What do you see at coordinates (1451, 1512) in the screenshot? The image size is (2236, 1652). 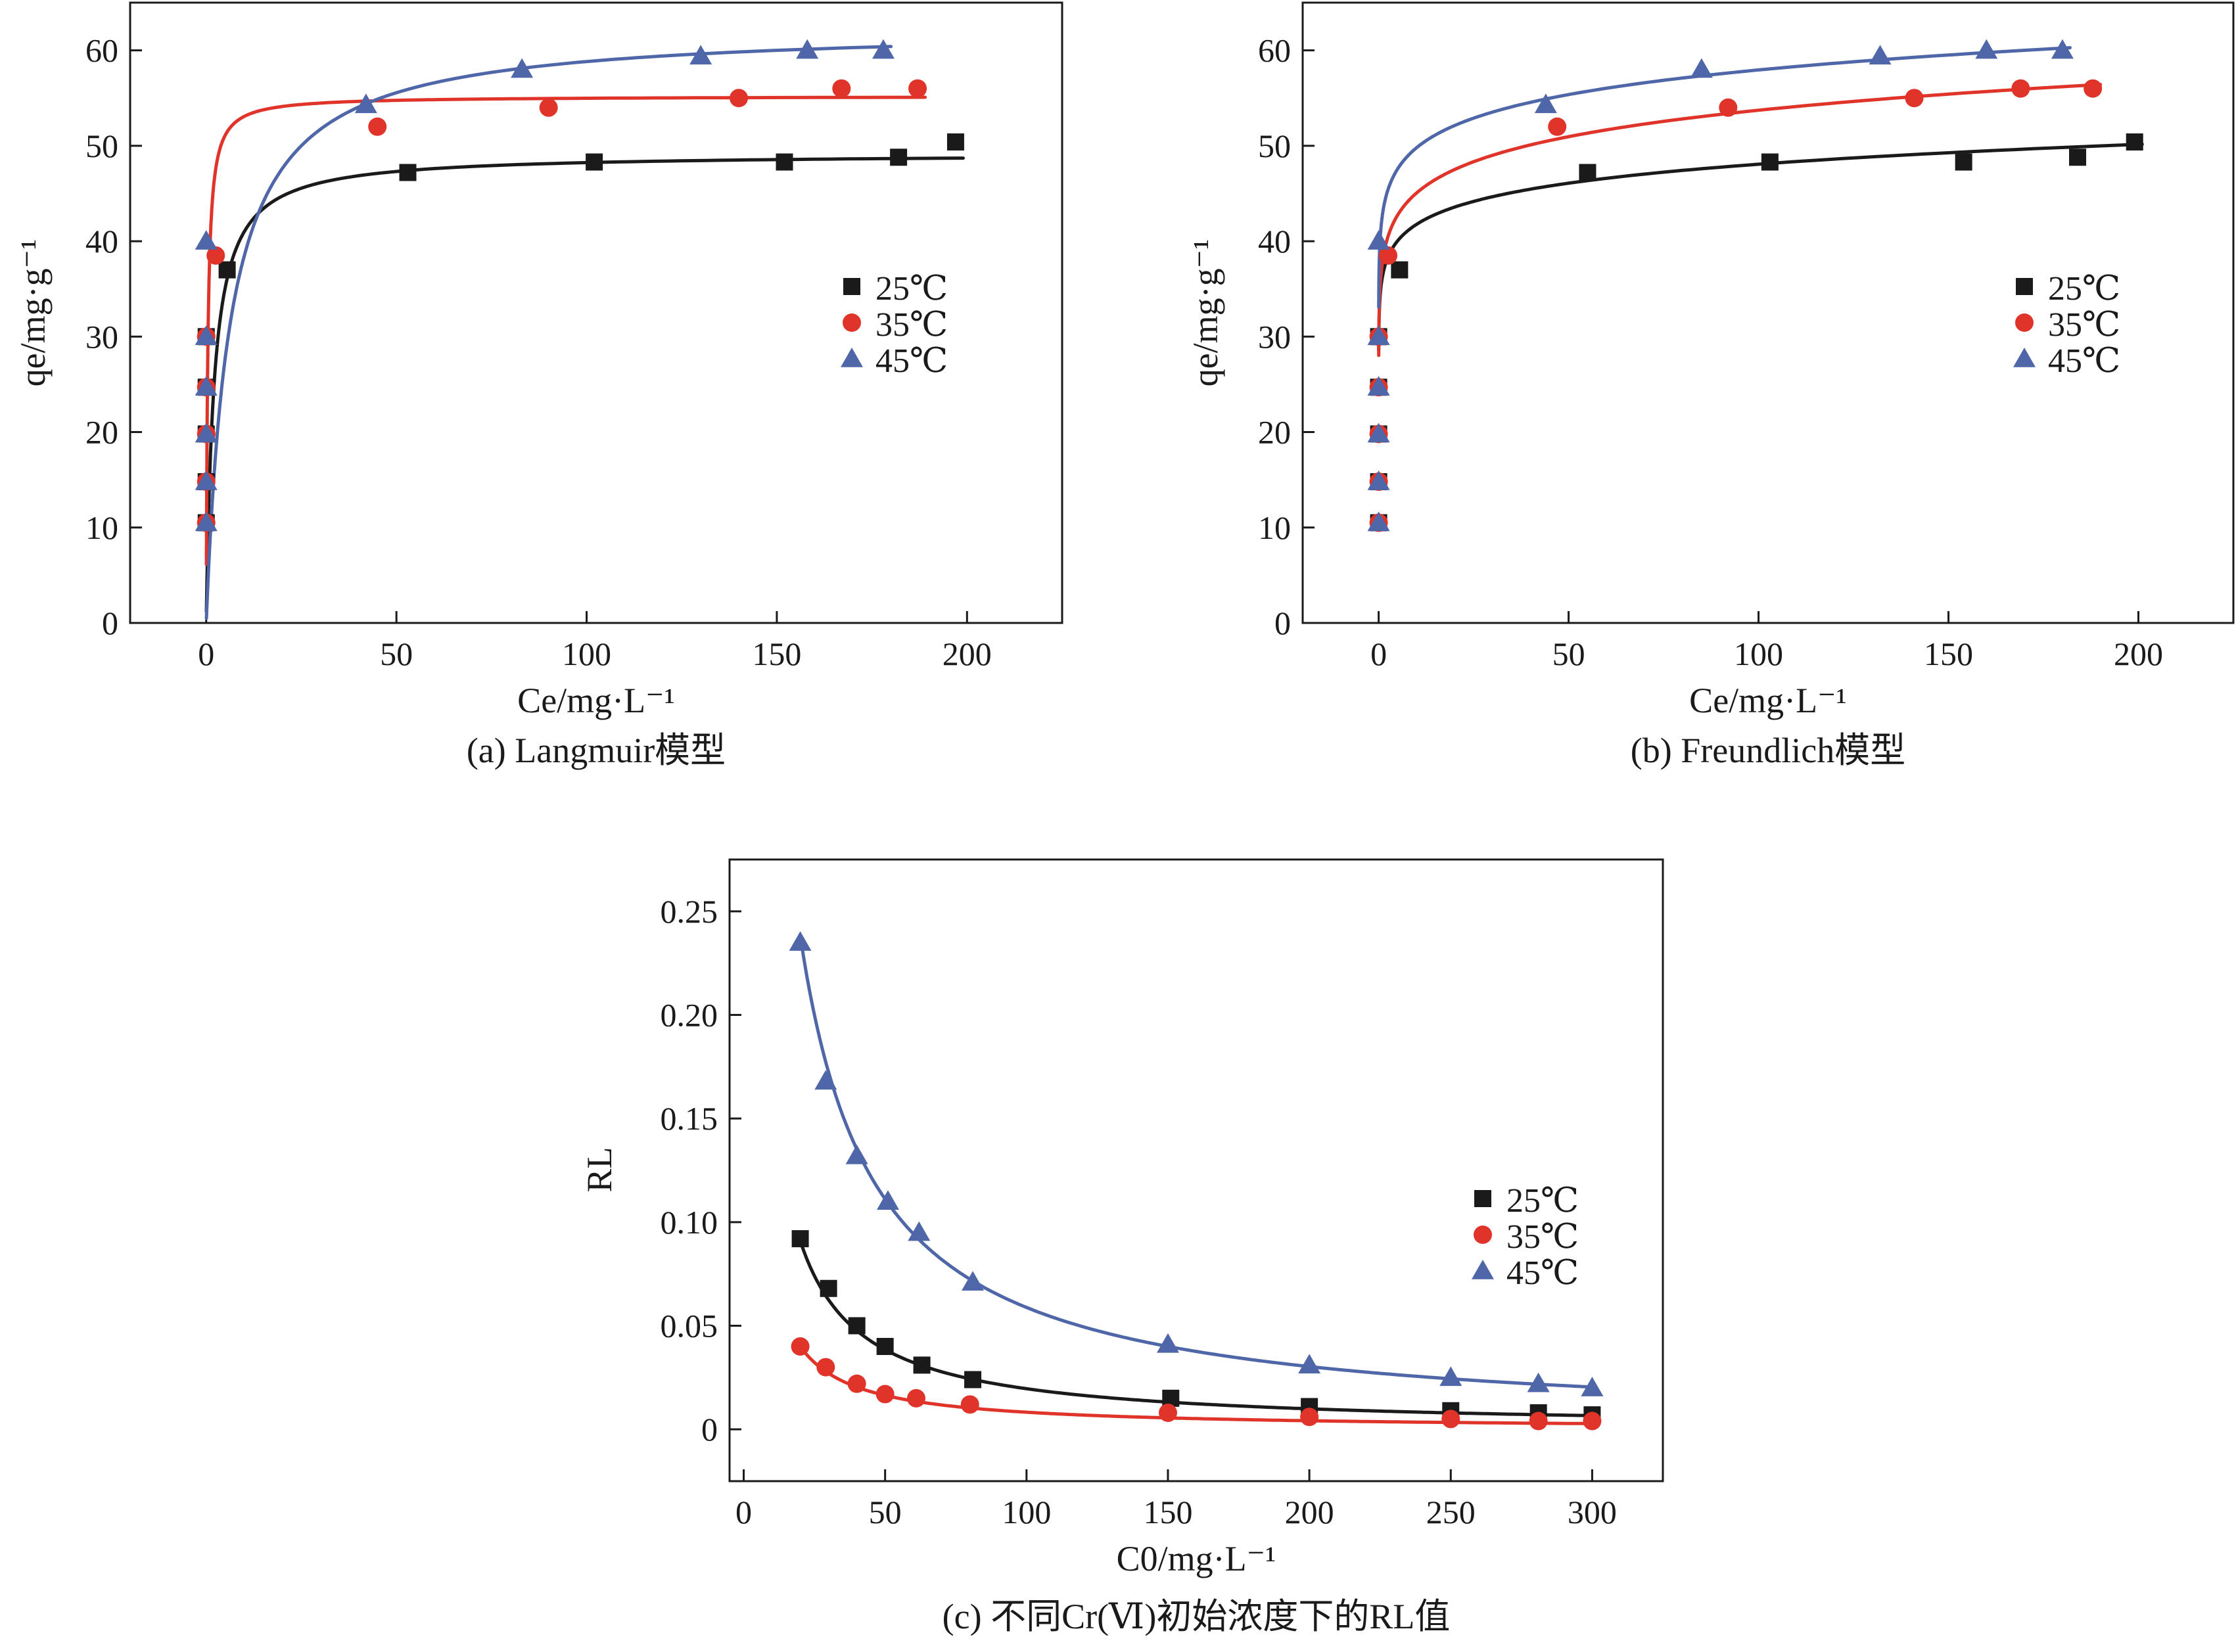 I see `x-tick-label: 250` at bounding box center [1451, 1512].